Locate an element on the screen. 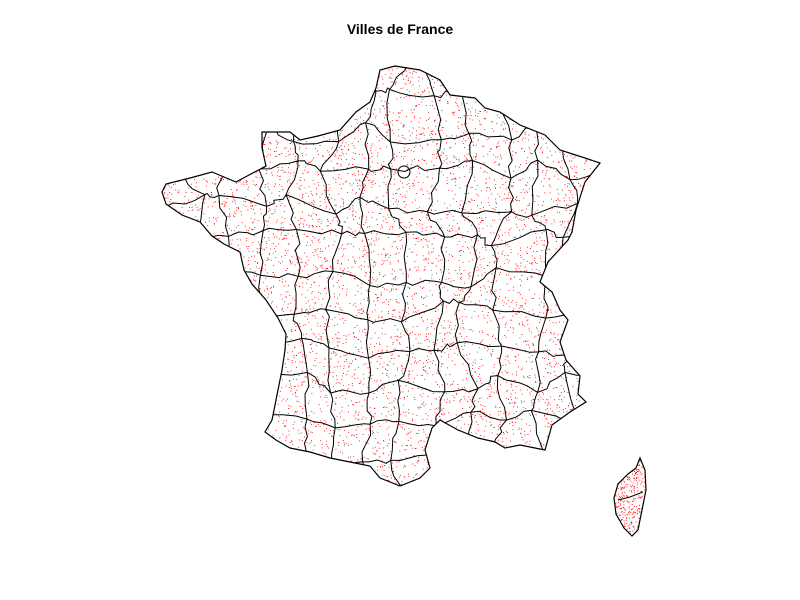  paris-boundary is located at coordinates (404, 172).